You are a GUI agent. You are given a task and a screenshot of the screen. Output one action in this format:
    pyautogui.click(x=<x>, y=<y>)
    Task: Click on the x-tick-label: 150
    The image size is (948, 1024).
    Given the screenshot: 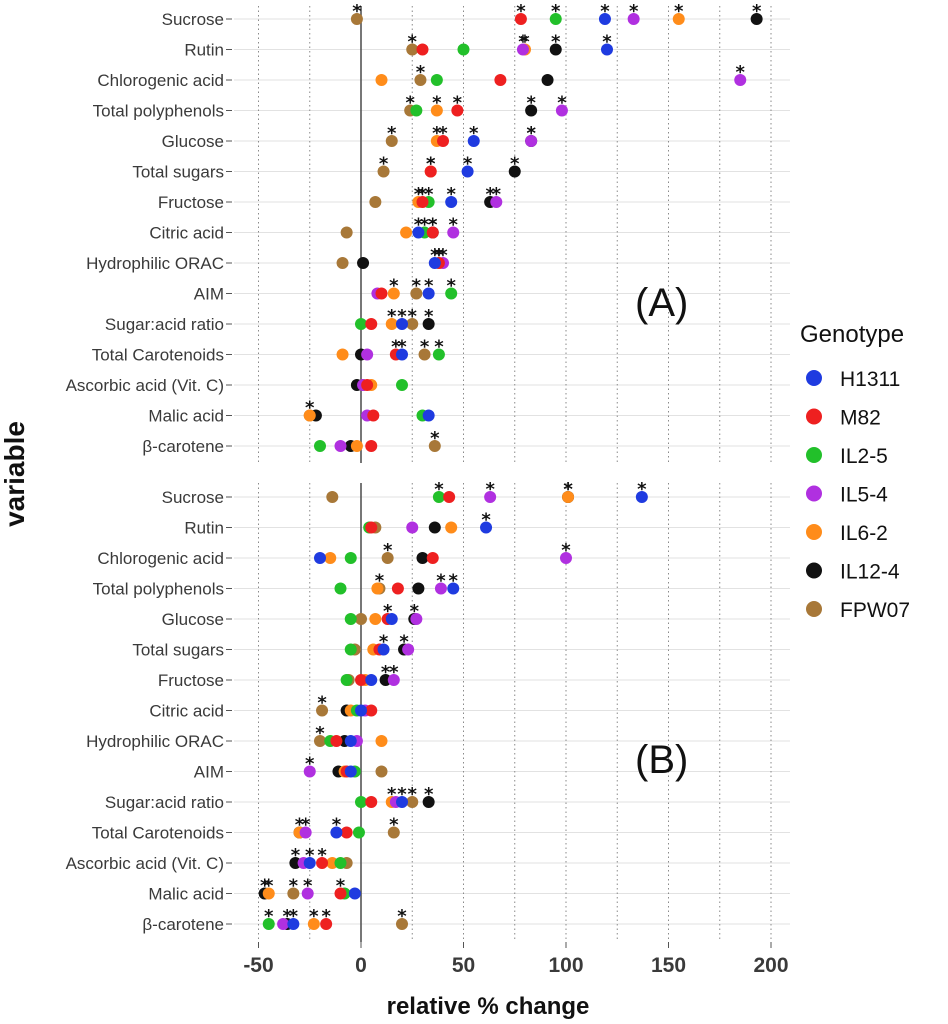 What is the action you would take?
    pyautogui.click(x=668, y=965)
    